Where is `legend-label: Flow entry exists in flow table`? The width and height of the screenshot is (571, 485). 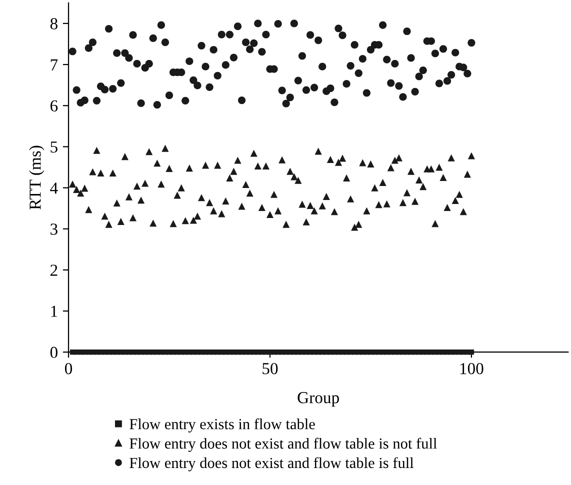 legend-label: Flow entry exists in flow table is located at coordinates (222, 425).